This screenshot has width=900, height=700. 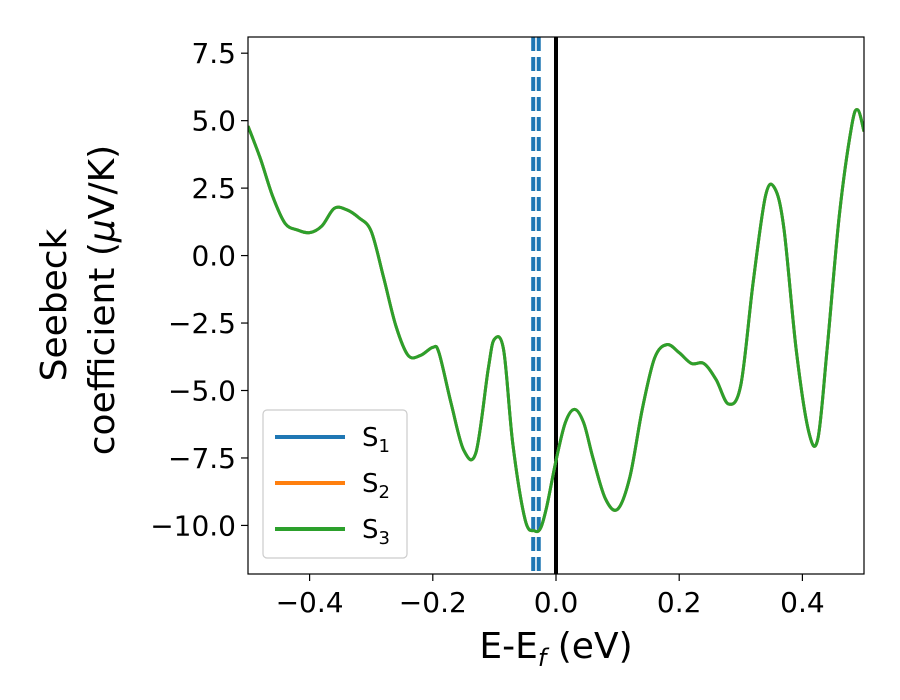 What do you see at coordinates (202, 323) in the screenshot?
I see `y-tick-label: −2.5` at bounding box center [202, 323].